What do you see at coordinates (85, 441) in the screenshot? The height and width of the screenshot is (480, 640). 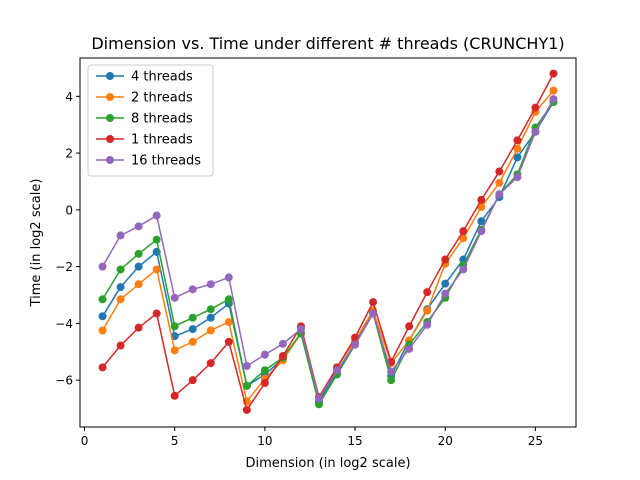 I see `x-tick-label: 0` at bounding box center [85, 441].